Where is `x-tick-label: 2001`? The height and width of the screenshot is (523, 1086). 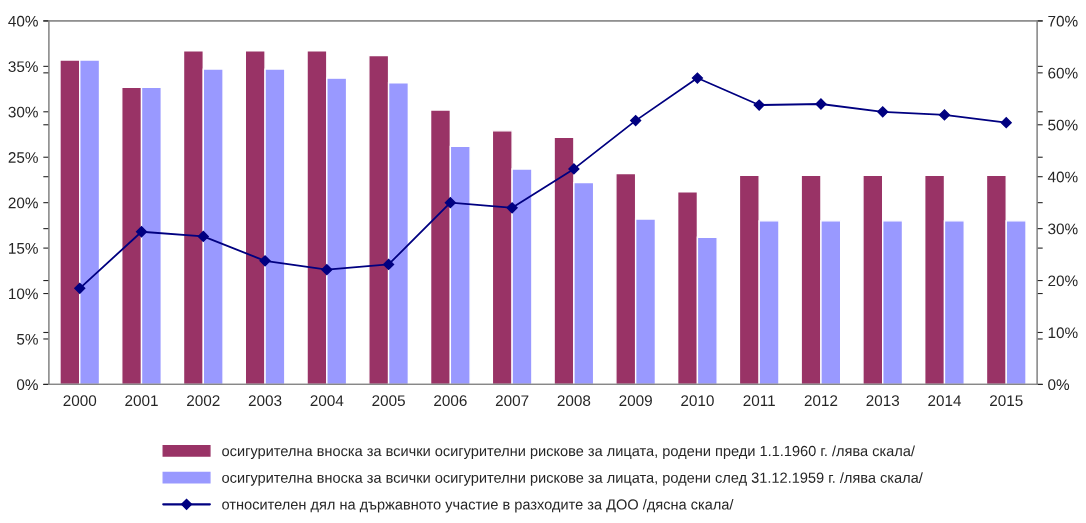
x-tick-label: 2001 is located at coordinates (141, 401).